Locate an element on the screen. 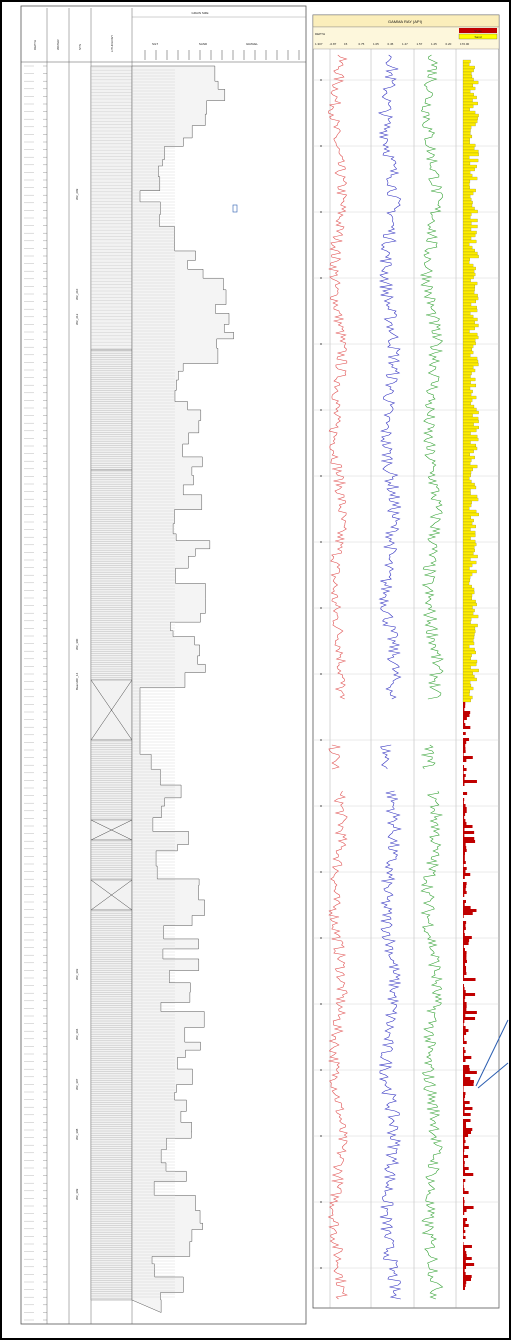  depth-column-header: DEPTH is located at coordinates (35, 45).